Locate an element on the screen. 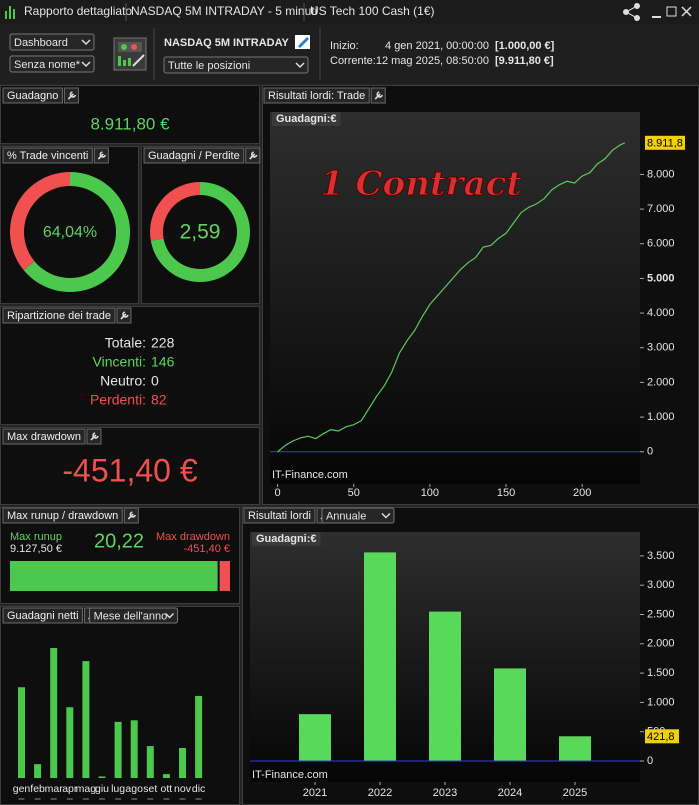 Image resolution: width=699 pixels, height=805 pixels. dropdown-value: Mese dell'anno is located at coordinates (131, 616).